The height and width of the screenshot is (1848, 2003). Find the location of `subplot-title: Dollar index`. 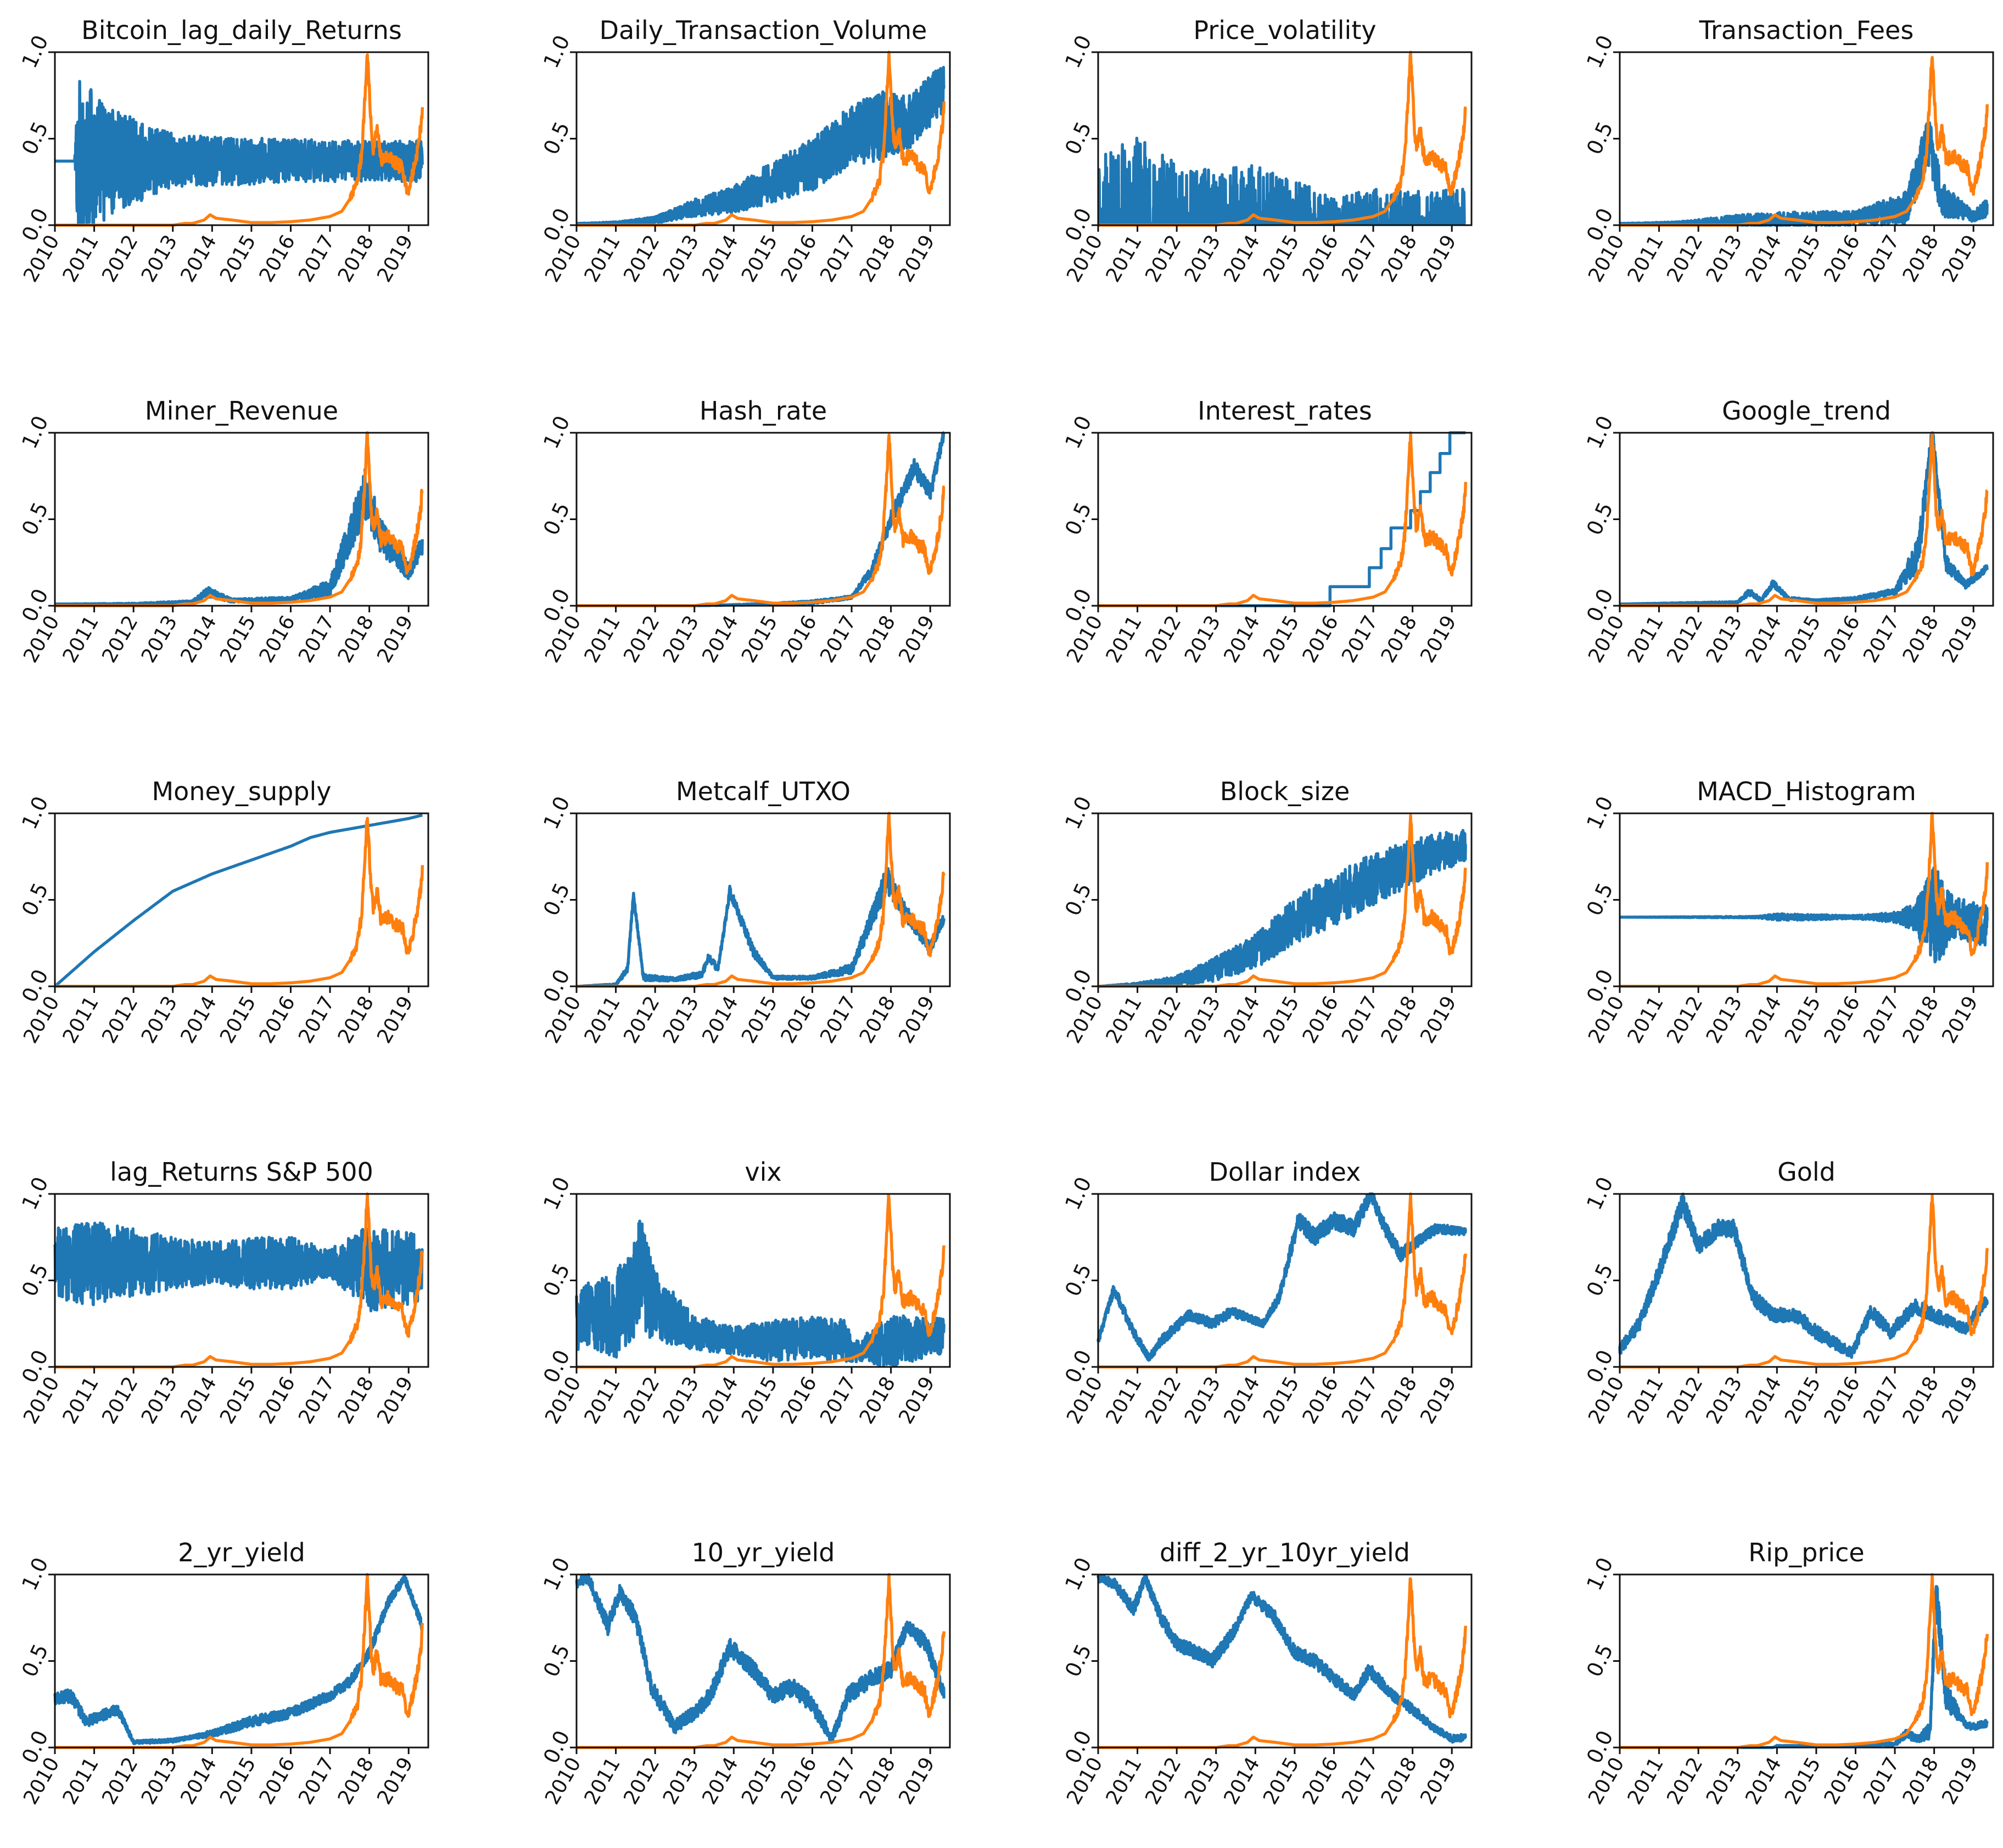

subplot-title: Dollar index is located at coordinates (1285, 1172).